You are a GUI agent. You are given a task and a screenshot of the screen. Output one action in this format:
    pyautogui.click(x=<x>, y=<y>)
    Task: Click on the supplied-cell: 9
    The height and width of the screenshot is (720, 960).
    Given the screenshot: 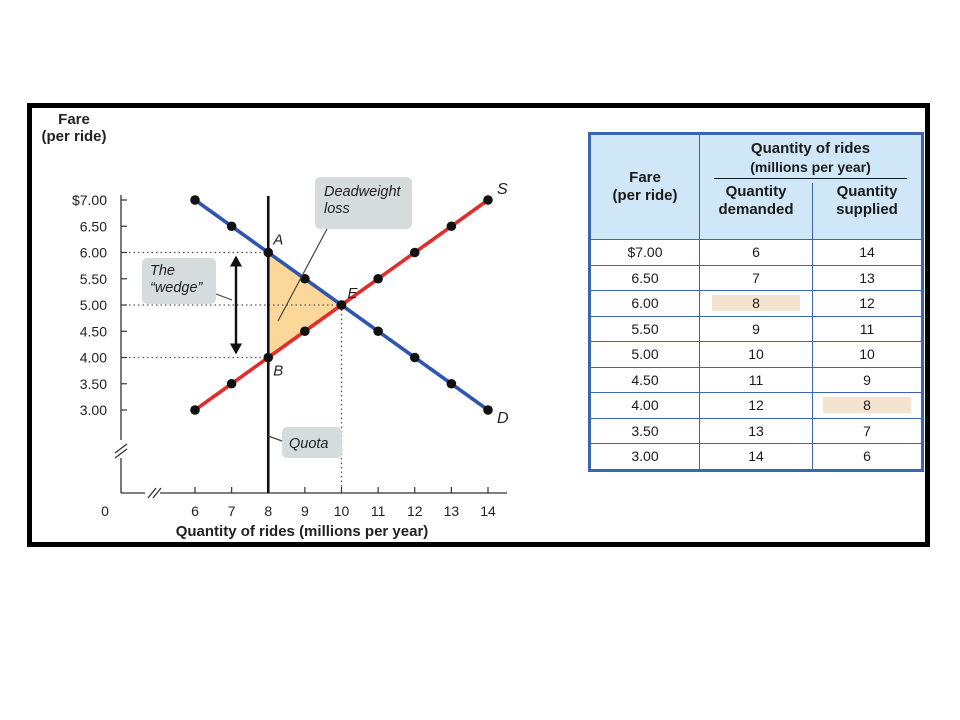 What is the action you would take?
    pyautogui.click(x=867, y=379)
    